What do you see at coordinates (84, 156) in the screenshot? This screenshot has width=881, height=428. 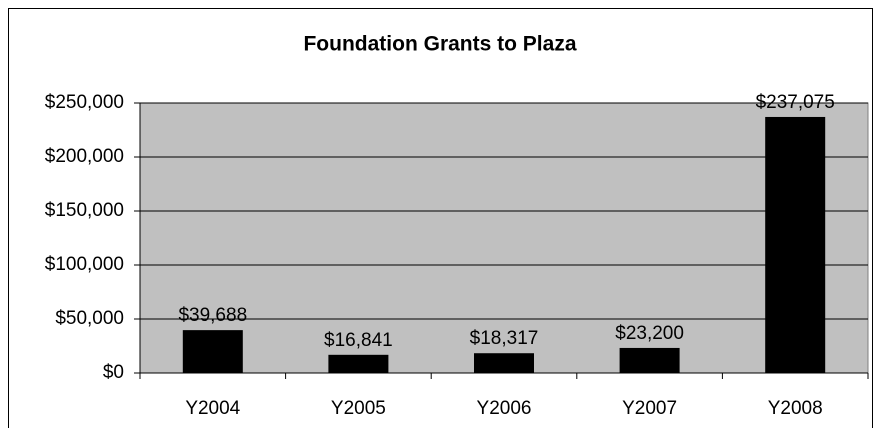 I see `y-tick-label: $200,000` at bounding box center [84, 156].